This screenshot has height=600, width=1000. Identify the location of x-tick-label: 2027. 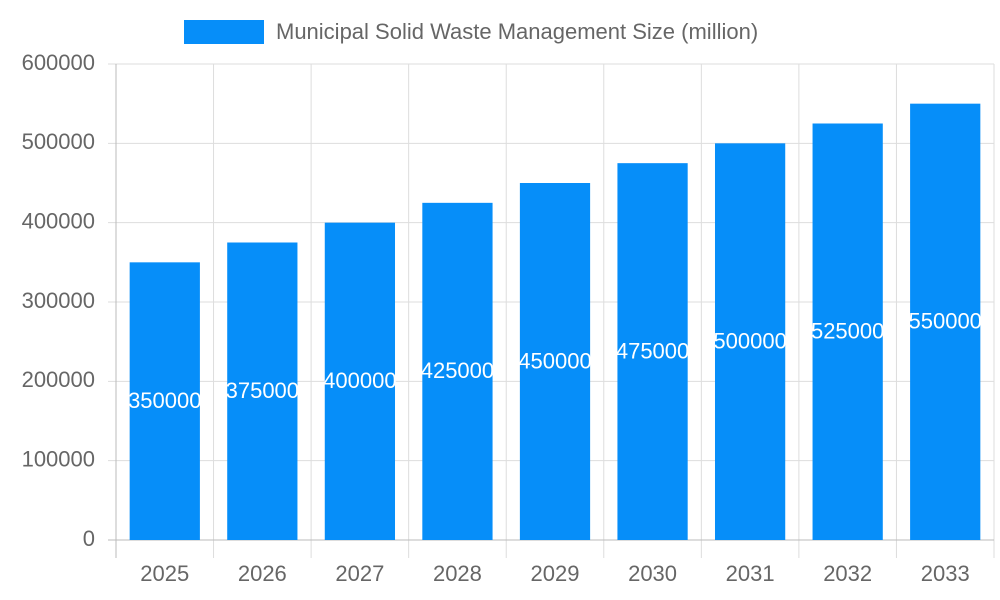
(359, 573).